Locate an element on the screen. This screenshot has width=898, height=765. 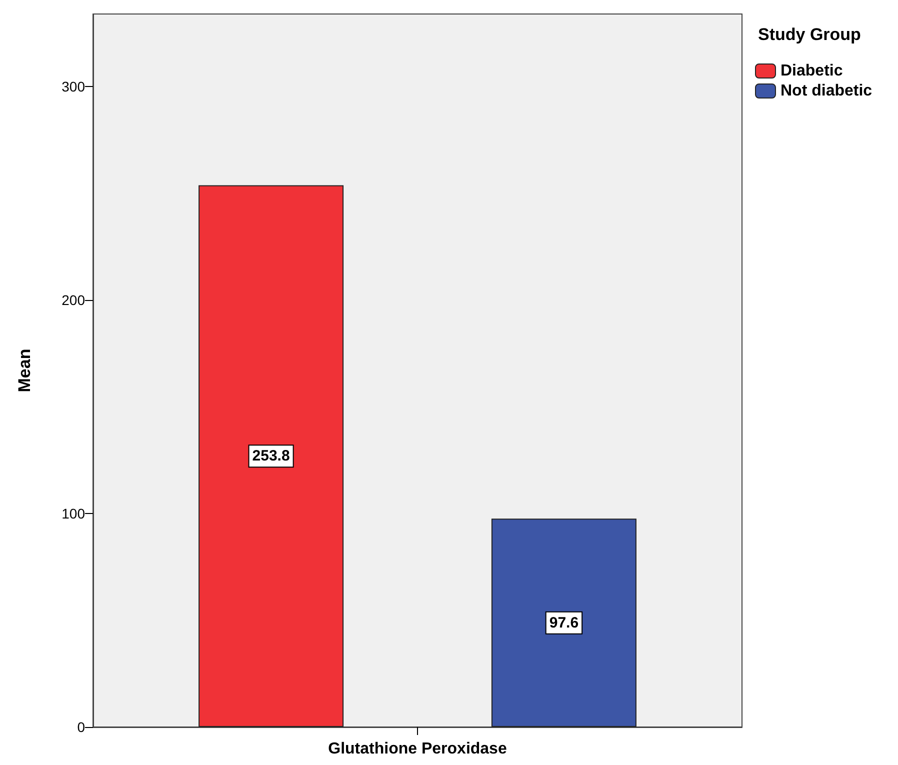
y-axis-title: Mean is located at coordinates (24, 370).